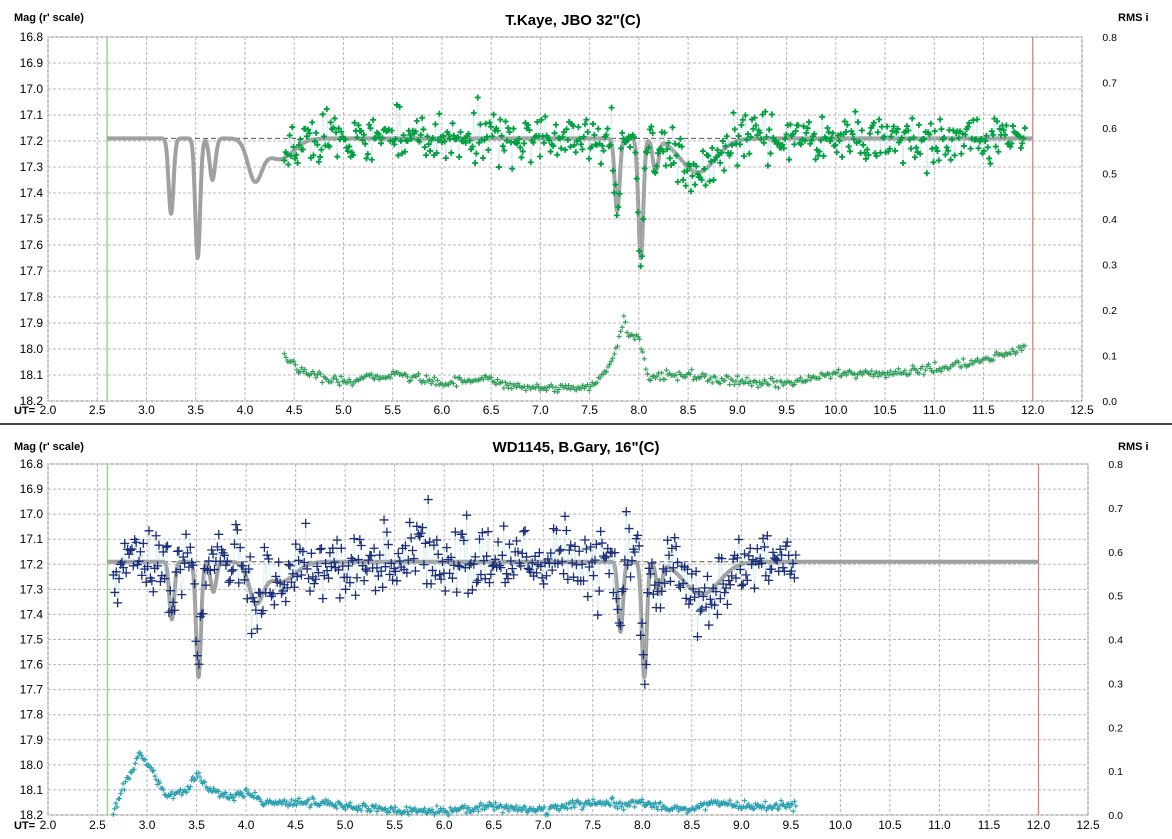  I want to click on y2-tick-label: 0.0, so click(1115, 816).